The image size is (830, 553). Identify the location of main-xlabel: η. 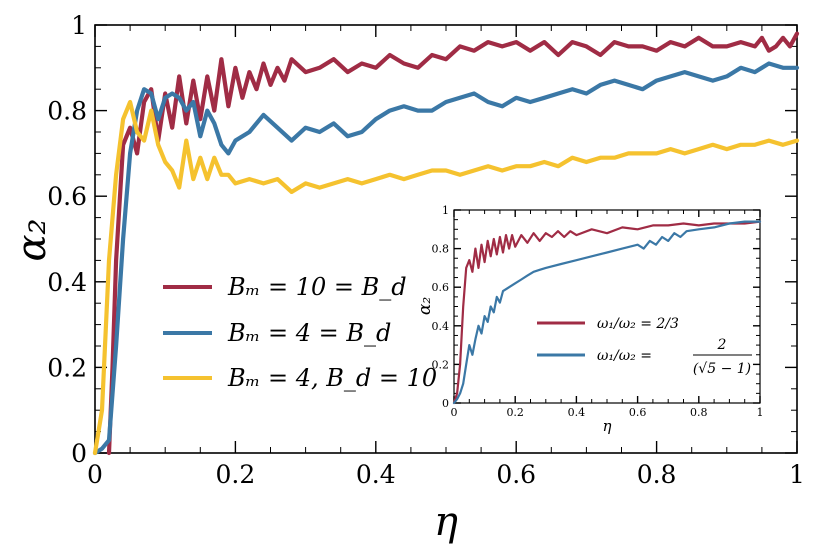
(446, 522).